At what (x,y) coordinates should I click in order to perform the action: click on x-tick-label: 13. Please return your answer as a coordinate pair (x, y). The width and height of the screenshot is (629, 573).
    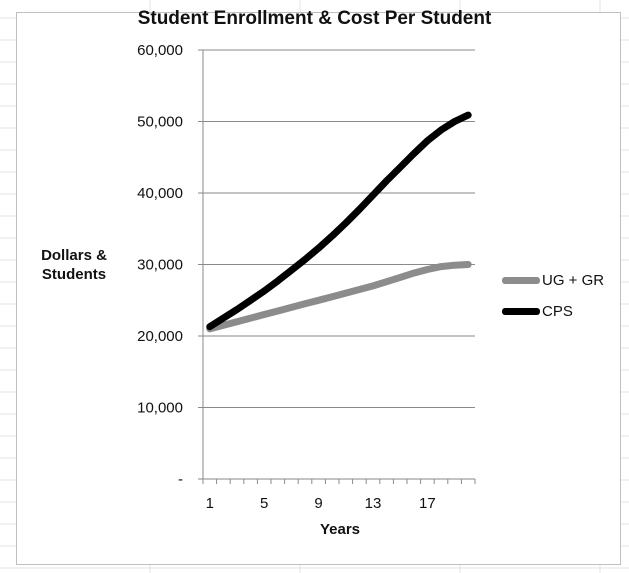
    Looking at the image, I should click on (373, 503).